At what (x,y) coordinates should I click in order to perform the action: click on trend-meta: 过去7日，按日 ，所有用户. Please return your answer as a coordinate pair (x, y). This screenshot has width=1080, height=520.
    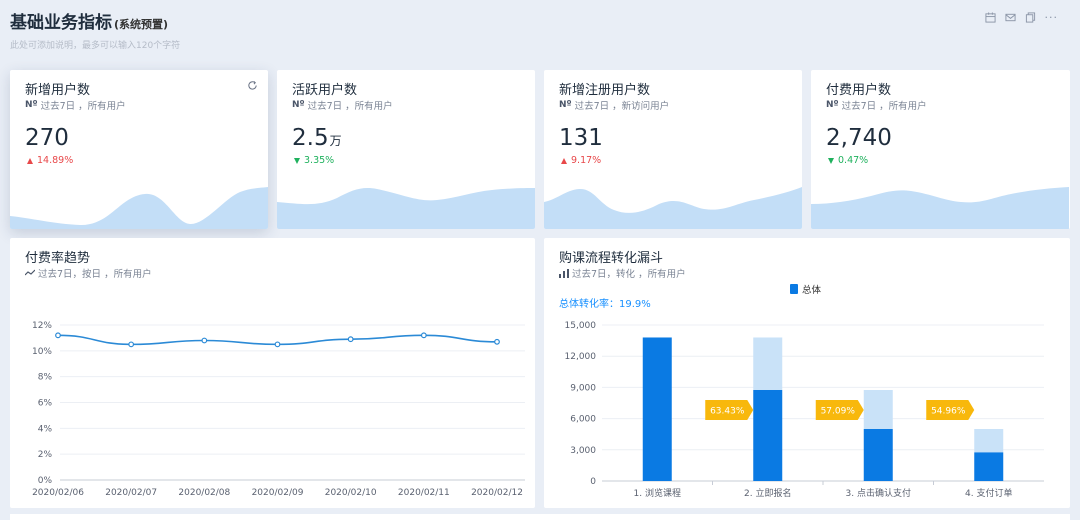
    Looking at the image, I should click on (88, 273).